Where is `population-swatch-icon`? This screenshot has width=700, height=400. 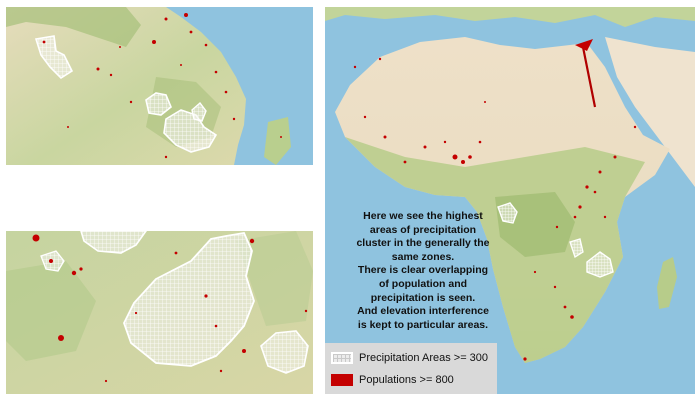 population-swatch-icon is located at coordinates (342, 380).